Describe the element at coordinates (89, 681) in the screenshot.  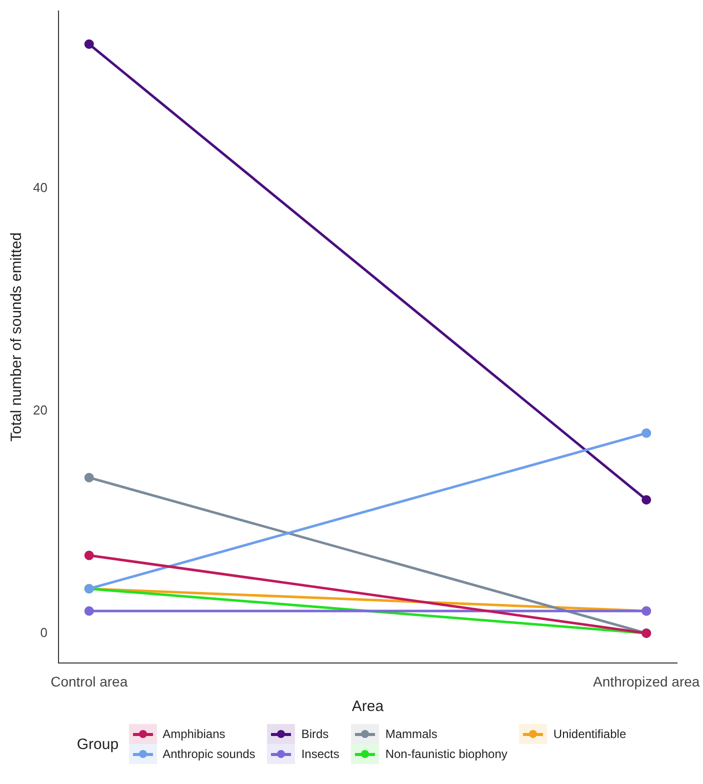
I see `x-tick-label: Control area` at that location.